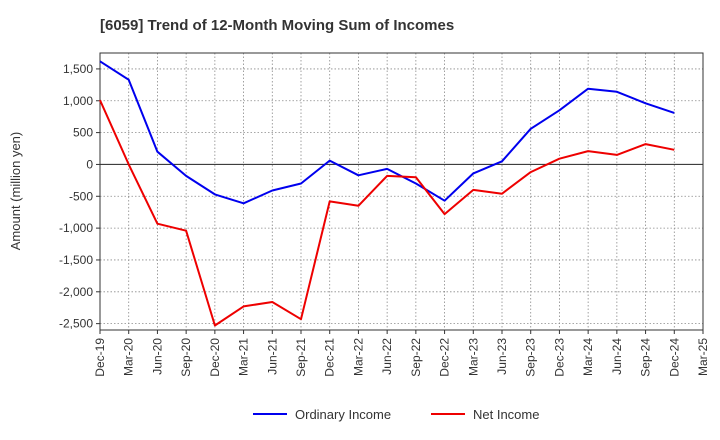  I want to click on x-tick-label: Dec-23, so click(559, 357).